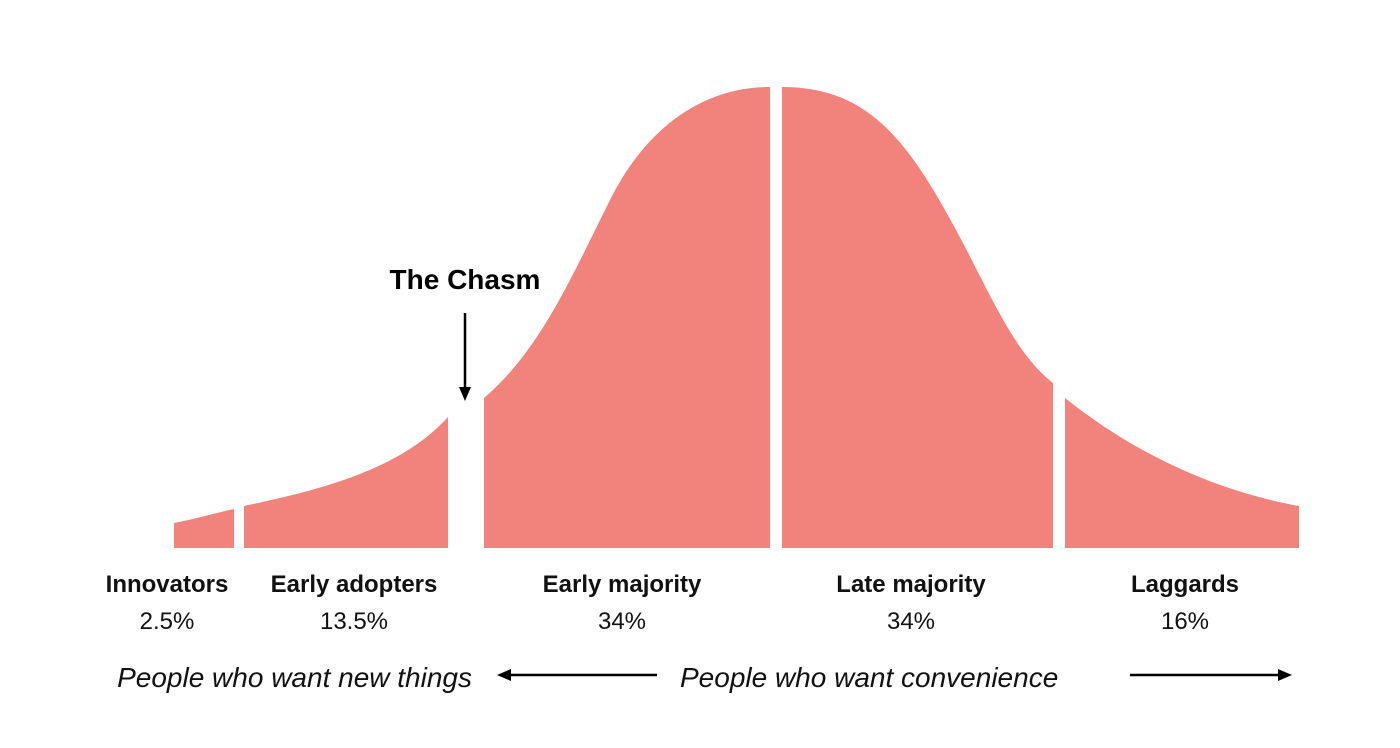 The image size is (1400, 748). I want to click on segment-late-majority, so click(917, 317).